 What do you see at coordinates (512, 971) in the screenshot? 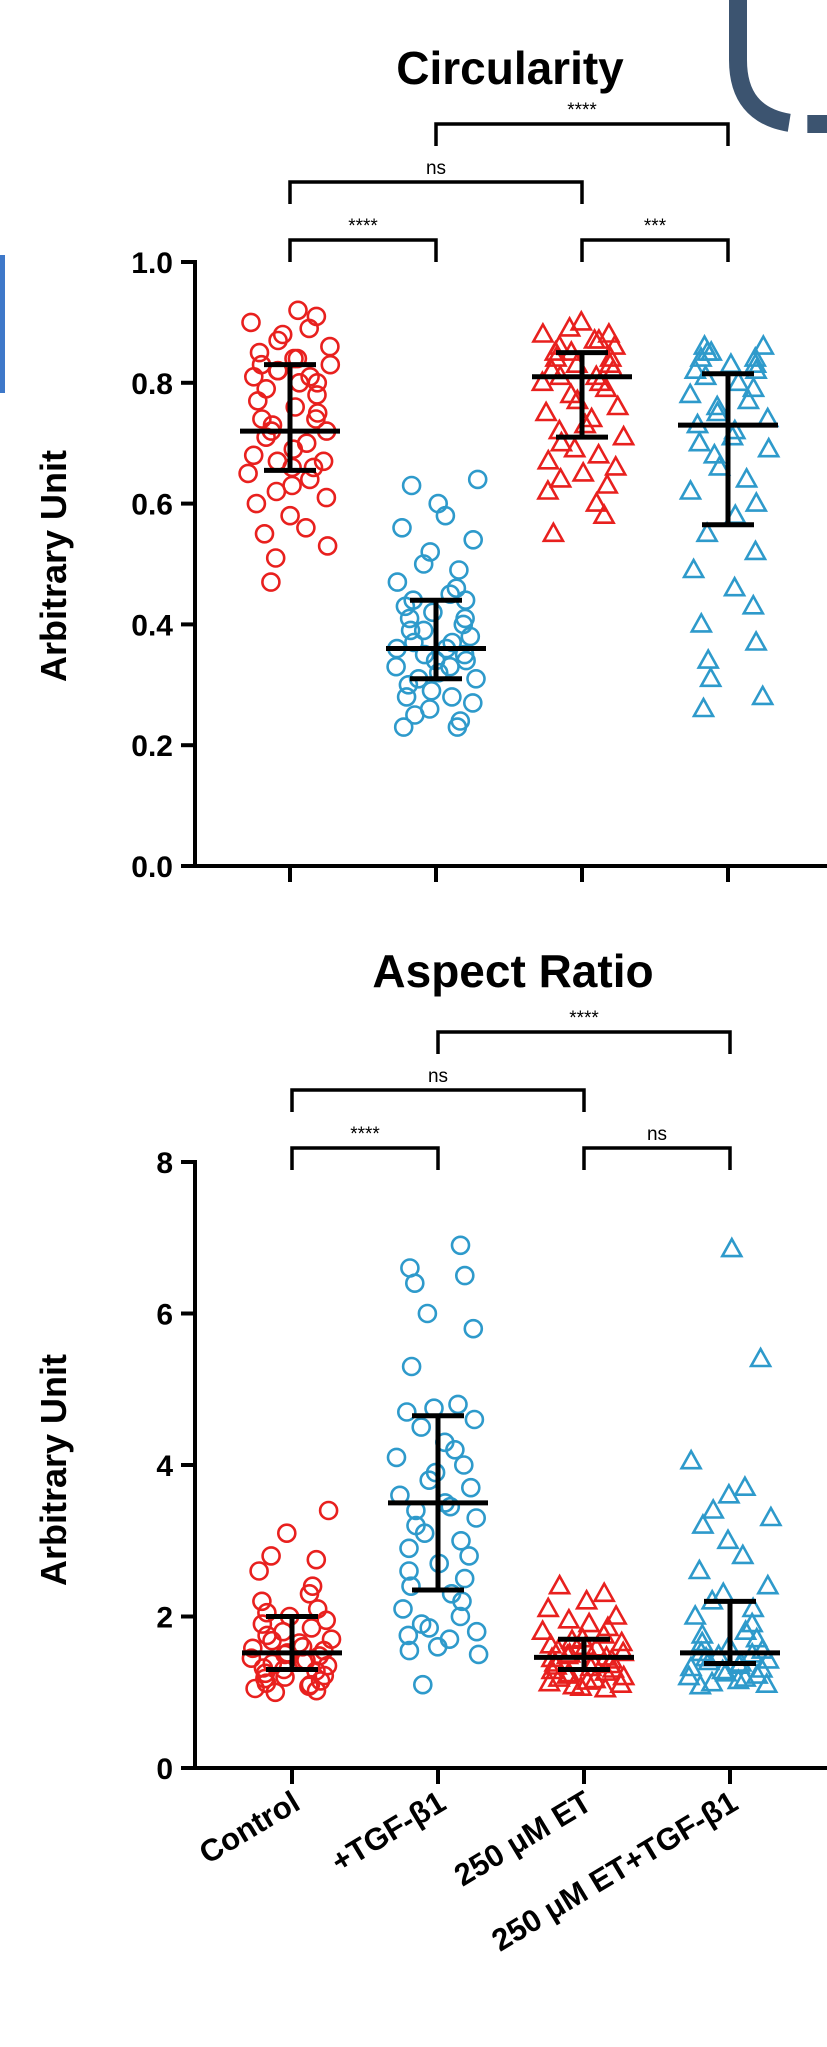
I see `chart-title: Aspect Ratio` at bounding box center [512, 971].